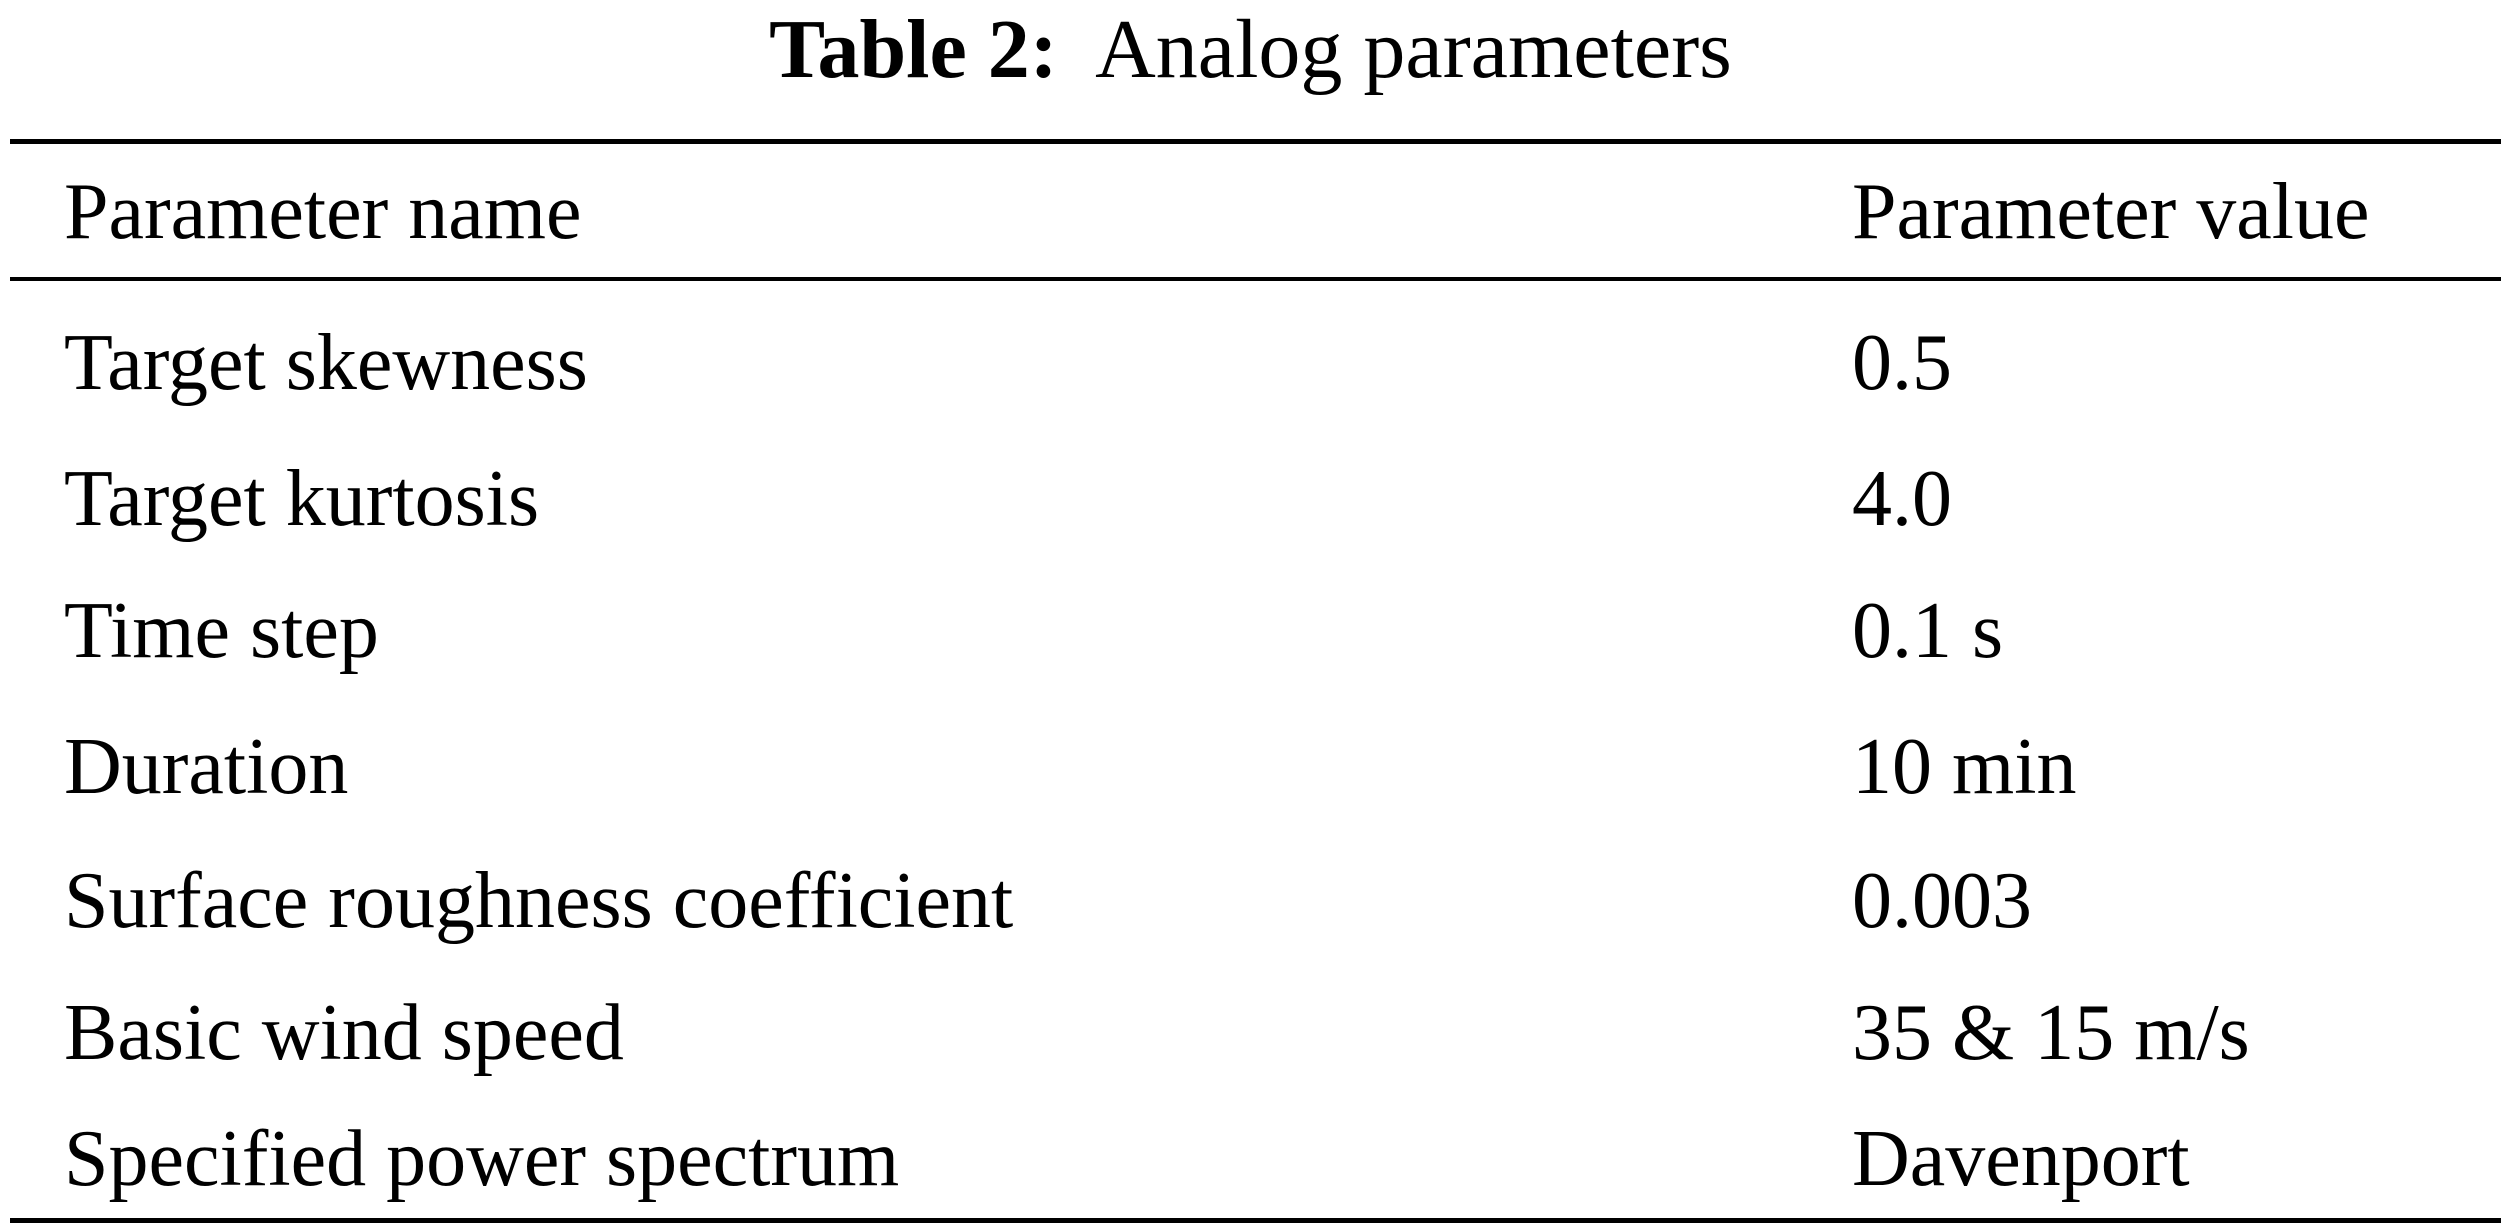 The height and width of the screenshot is (1232, 2501). What do you see at coordinates (1255, 141) in the screenshot?
I see `top-rule` at bounding box center [1255, 141].